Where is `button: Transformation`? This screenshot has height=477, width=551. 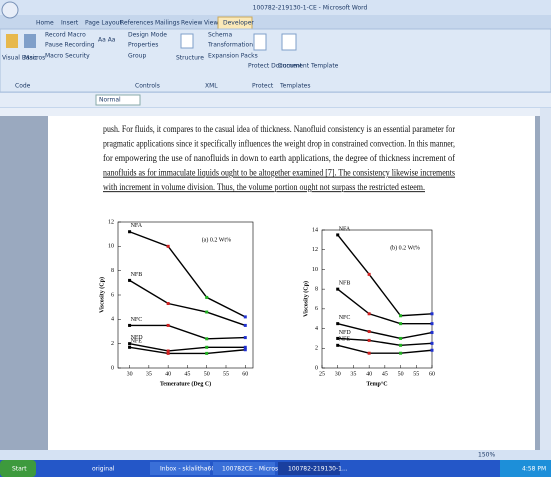 button: Transformation is located at coordinates (230, 45).